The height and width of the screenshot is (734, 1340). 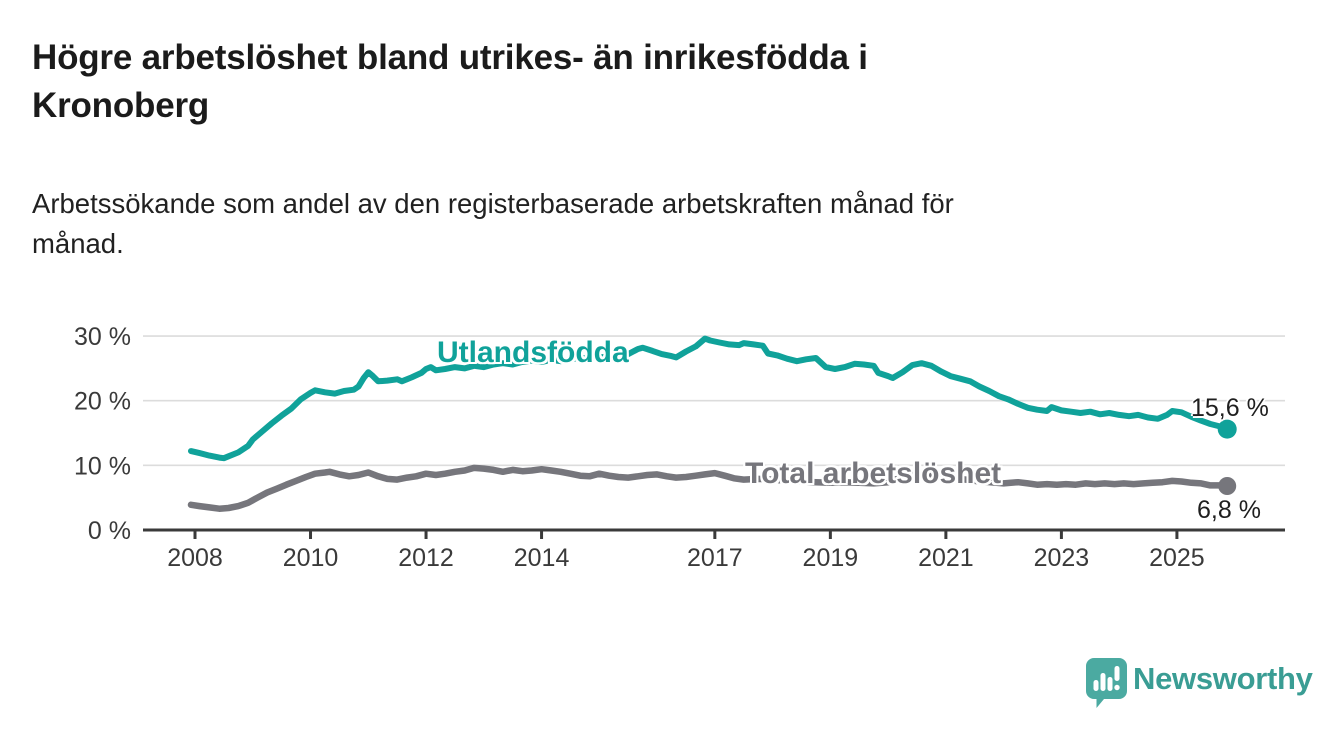 What do you see at coordinates (1117, 673) in the screenshot?
I see `logo-exclamation-bar` at bounding box center [1117, 673].